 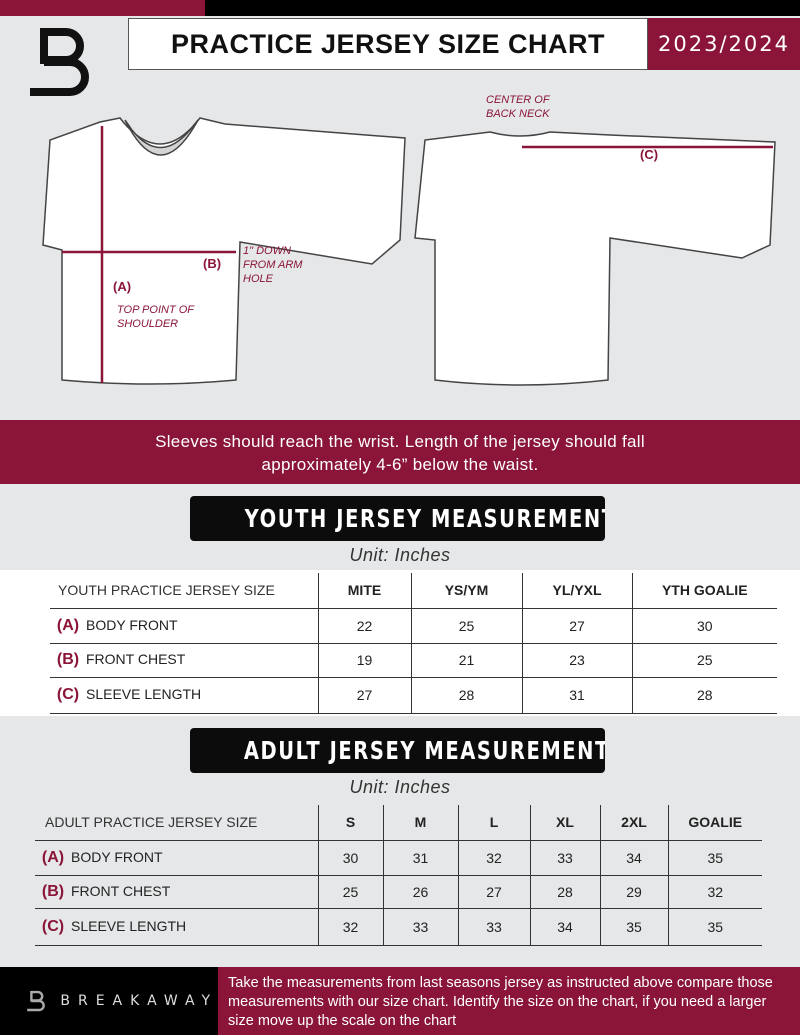 What do you see at coordinates (633, 892) in the screenshot?
I see `cell: 29` at bounding box center [633, 892].